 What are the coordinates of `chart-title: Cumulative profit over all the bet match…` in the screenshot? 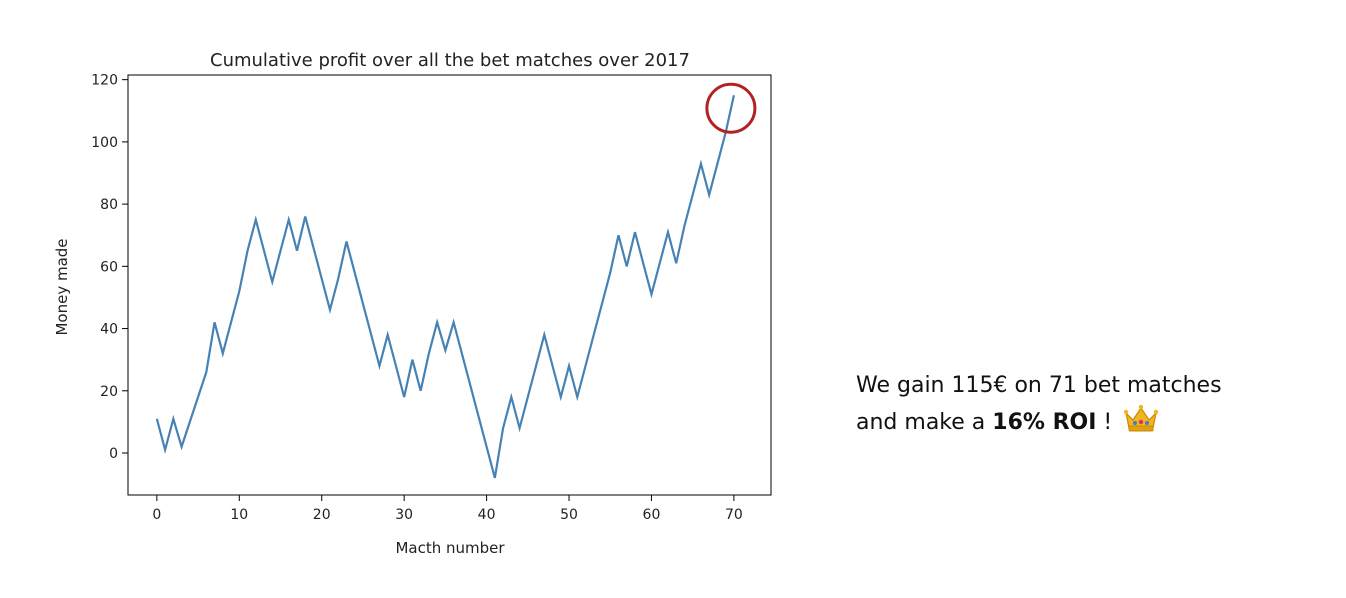 It's located at (450, 60).